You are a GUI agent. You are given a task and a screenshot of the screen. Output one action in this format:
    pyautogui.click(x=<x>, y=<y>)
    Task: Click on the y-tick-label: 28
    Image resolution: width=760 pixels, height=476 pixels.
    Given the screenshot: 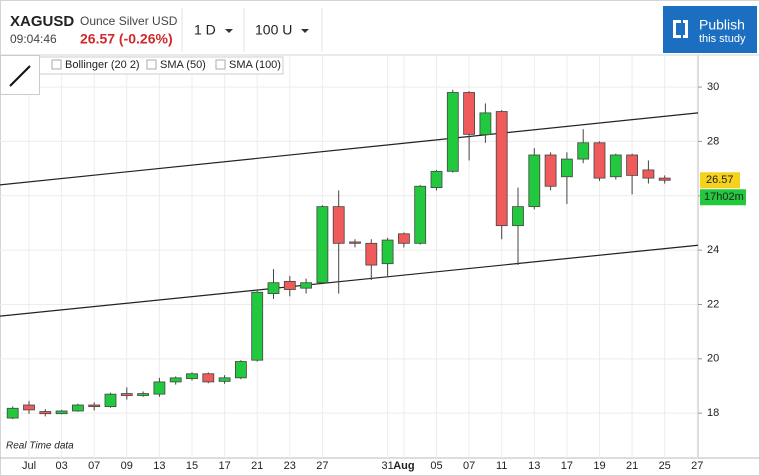 What is the action you would take?
    pyautogui.click(x=713, y=141)
    